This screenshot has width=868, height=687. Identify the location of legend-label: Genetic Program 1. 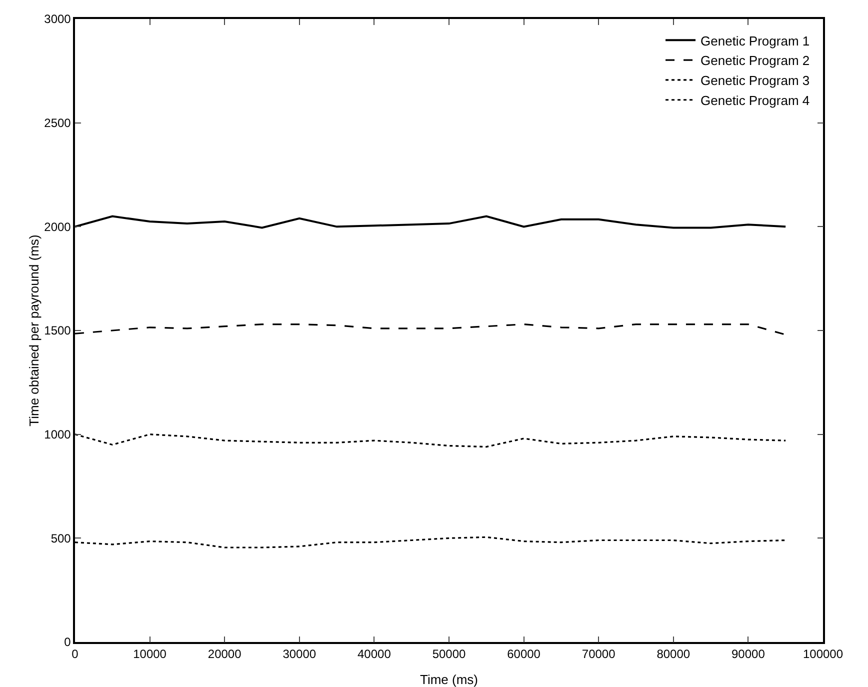
(755, 40).